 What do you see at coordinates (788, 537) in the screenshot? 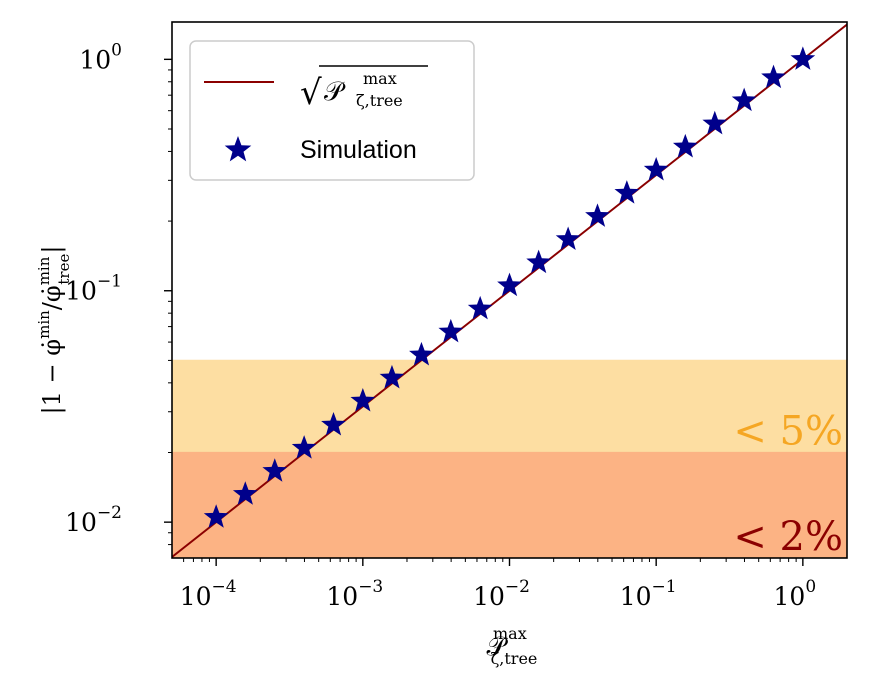
I see `band-2pct-label: < 2%` at bounding box center [788, 537].